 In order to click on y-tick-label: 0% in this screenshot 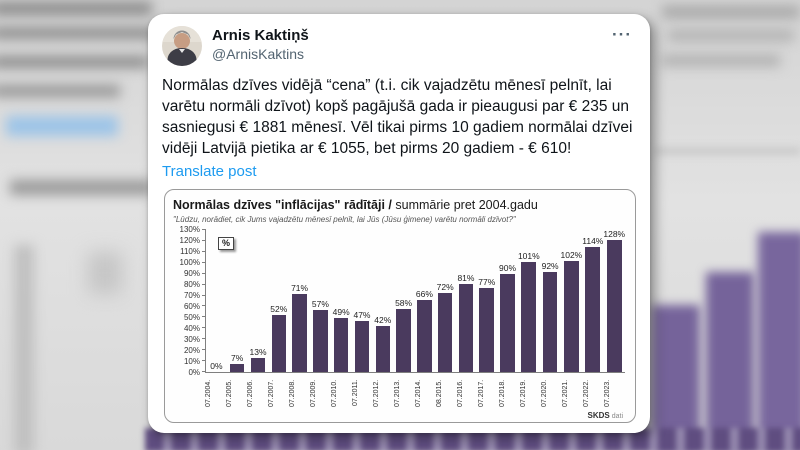, I will do `click(194, 372)`.